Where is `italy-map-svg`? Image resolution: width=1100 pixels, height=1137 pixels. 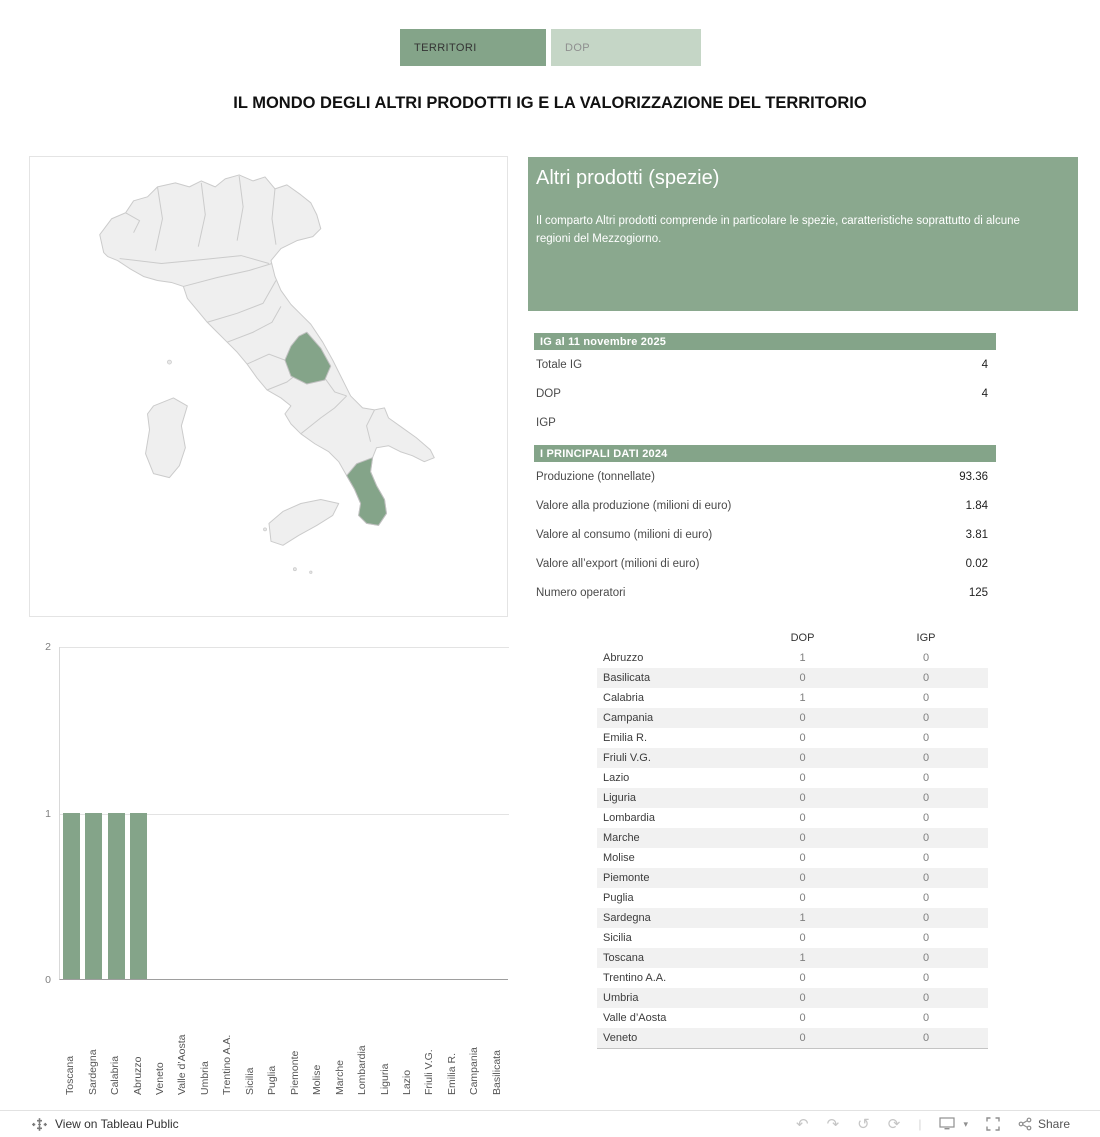
italy-map-svg is located at coordinates (267, 374).